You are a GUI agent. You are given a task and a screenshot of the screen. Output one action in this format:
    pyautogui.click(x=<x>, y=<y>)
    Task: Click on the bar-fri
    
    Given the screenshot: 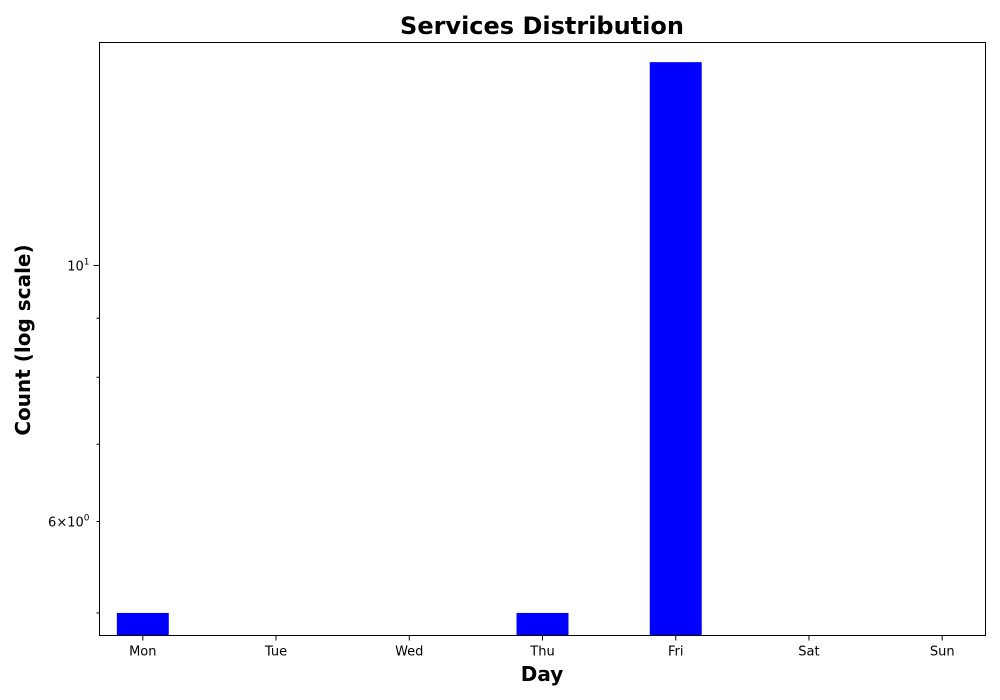 What is the action you would take?
    pyautogui.click(x=675, y=349)
    